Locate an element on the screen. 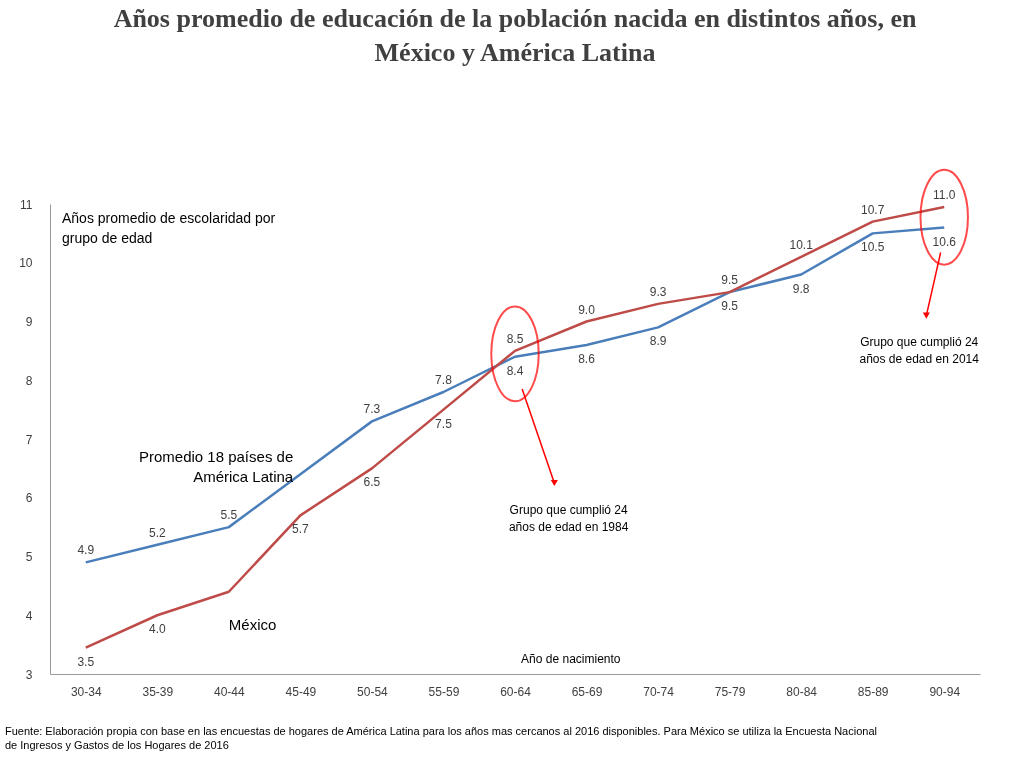 This screenshot has height=776, width=1013. data-label: 10.7 is located at coordinates (873, 209).